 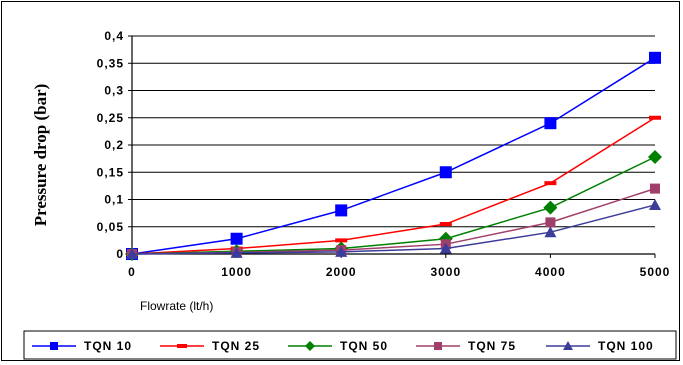 What do you see at coordinates (108, 346) in the screenshot?
I see `legend-label: TQN 10` at bounding box center [108, 346].